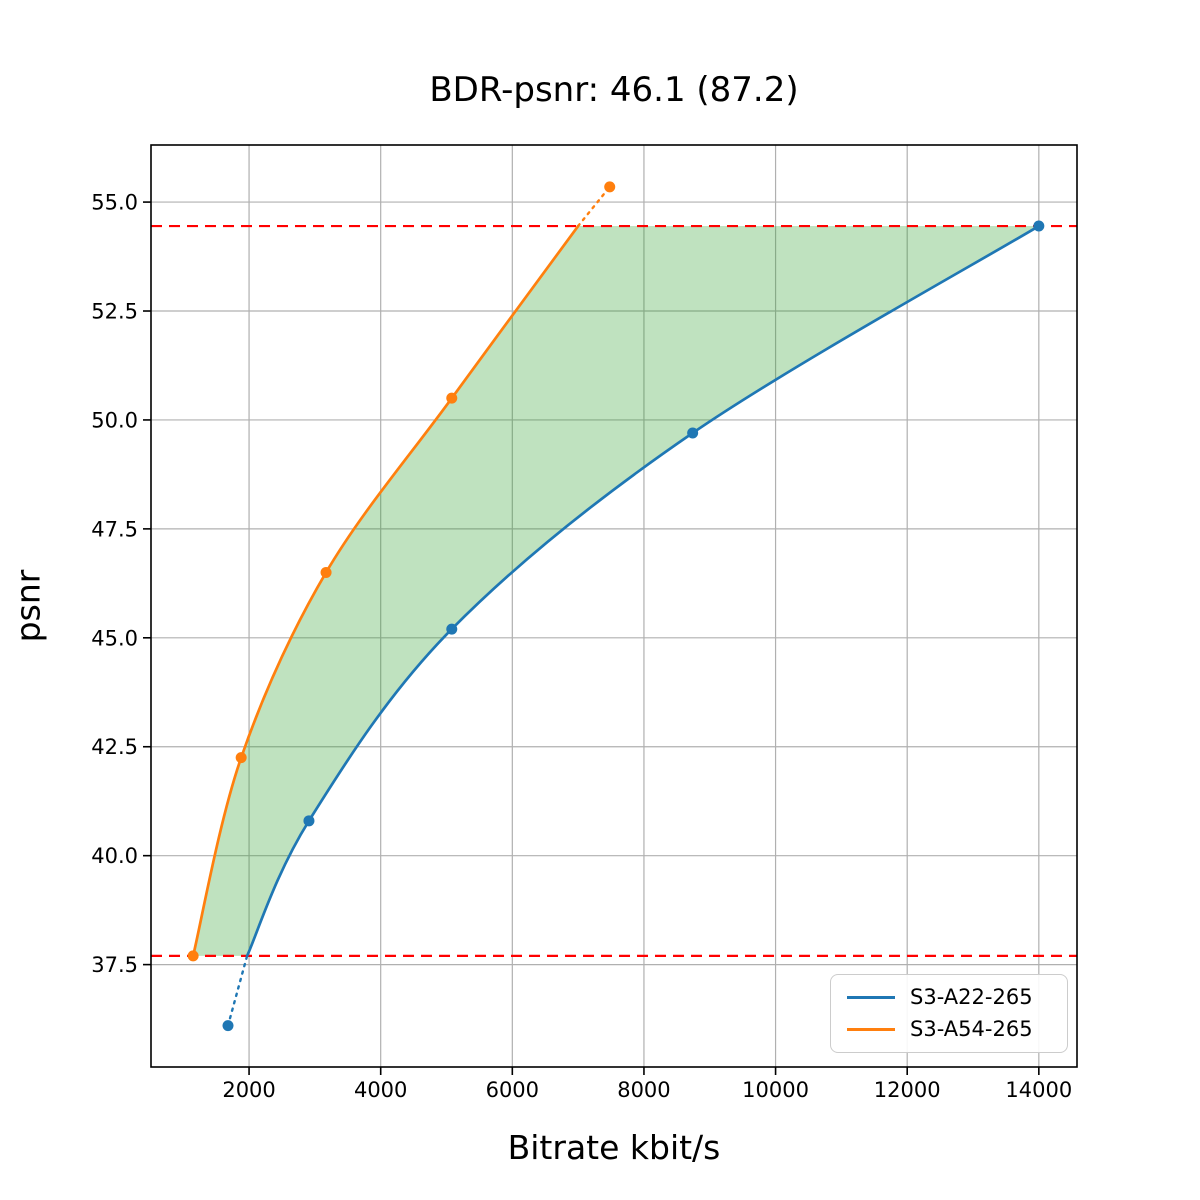  I want to click on legend-item: S3-A22-265, so click(957, 996).